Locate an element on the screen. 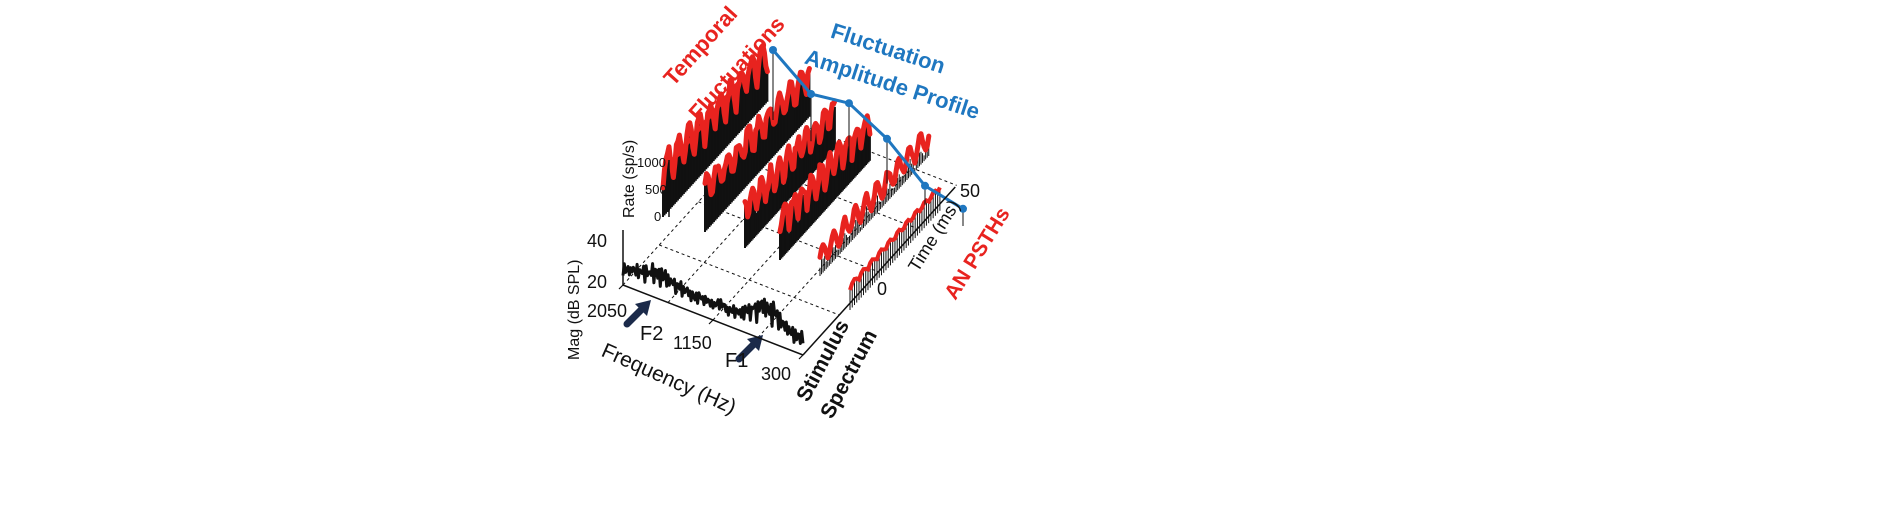  profile-line is located at coordinates (867, 130).